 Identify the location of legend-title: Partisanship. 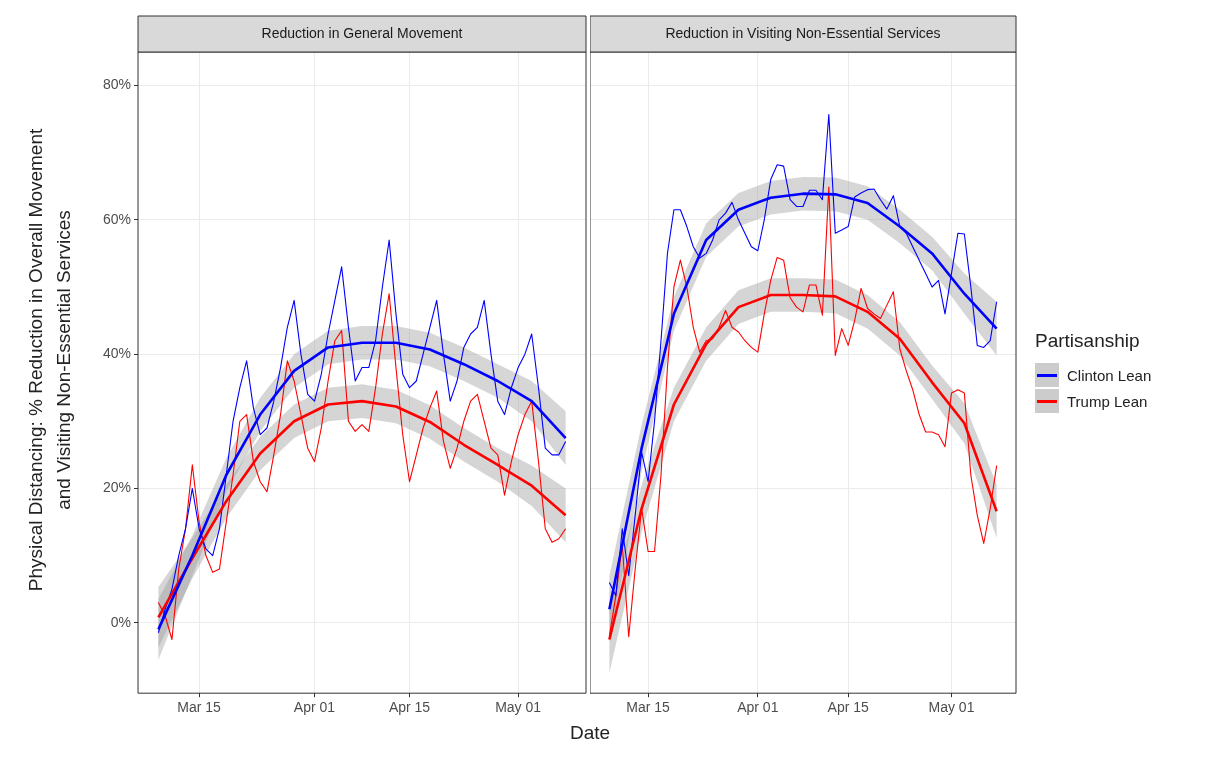
(1088, 341).